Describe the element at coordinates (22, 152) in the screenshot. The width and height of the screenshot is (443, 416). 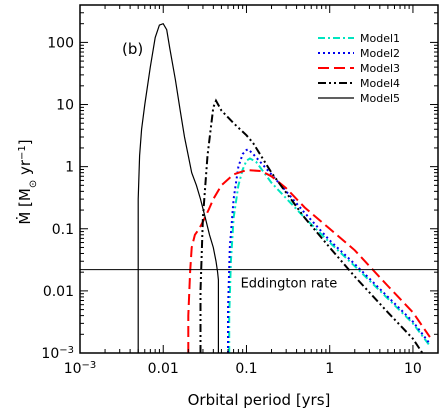
I see `y-title-sup: −1` at that location.